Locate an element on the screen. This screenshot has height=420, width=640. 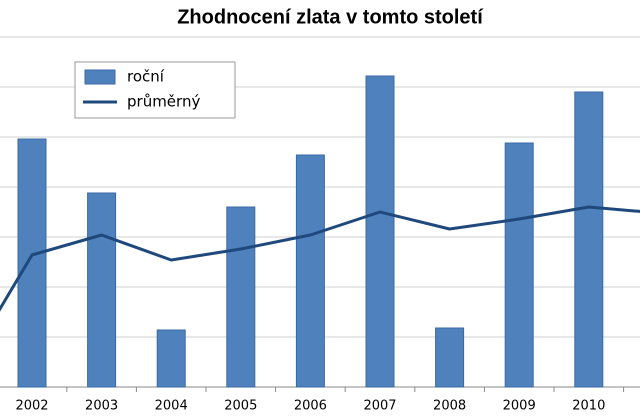
x-tick-label: 2003 is located at coordinates (101, 406).